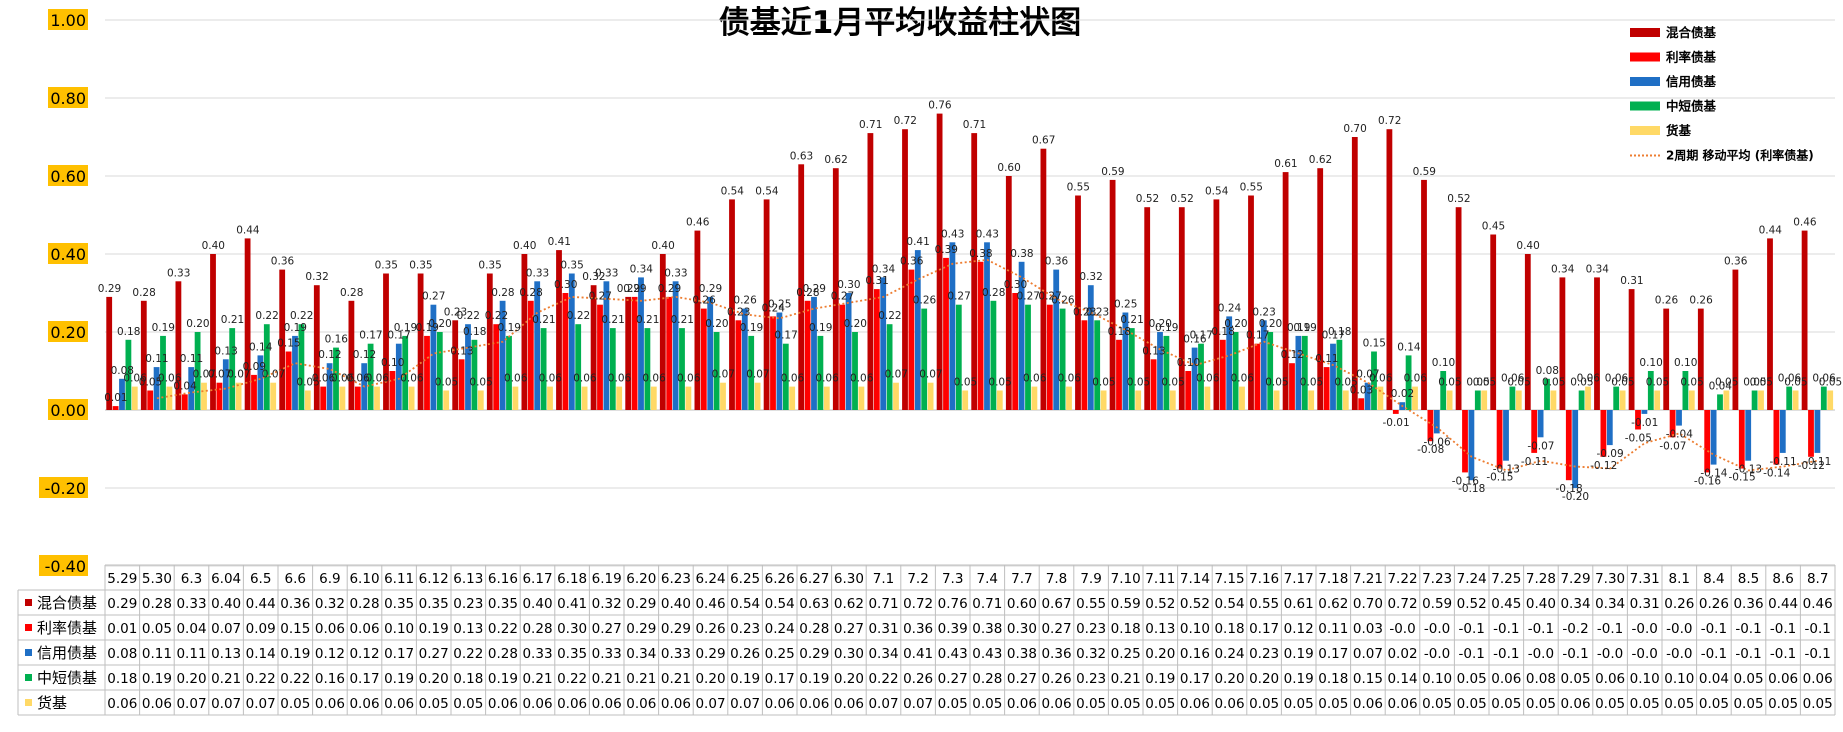 This screenshot has height=732, width=1843. I want to click on data-label: 0.14, so click(1409, 347).